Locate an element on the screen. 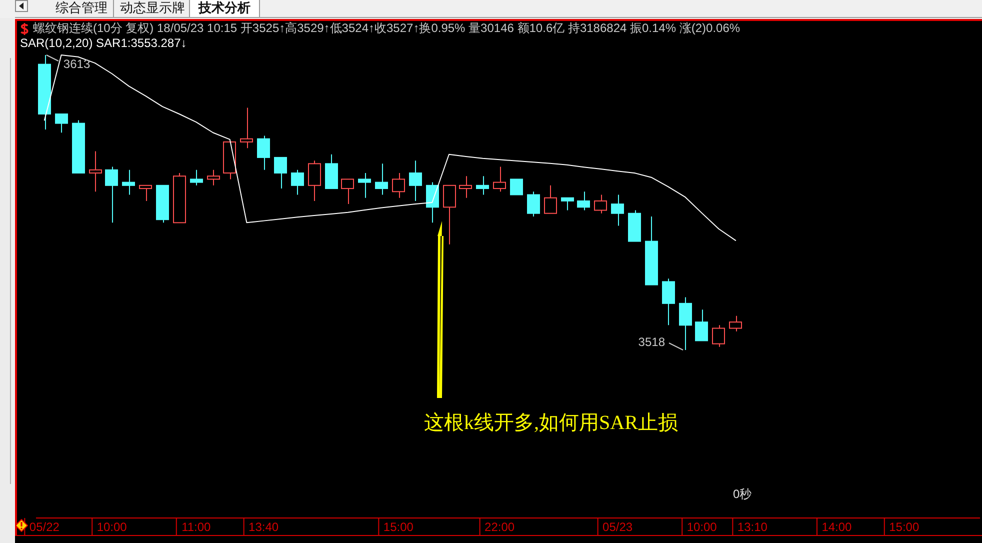 This screenshot has width=982, height=543. text: 这根k线开多,如何用SAR止损 is located at coordinates (551, 423).